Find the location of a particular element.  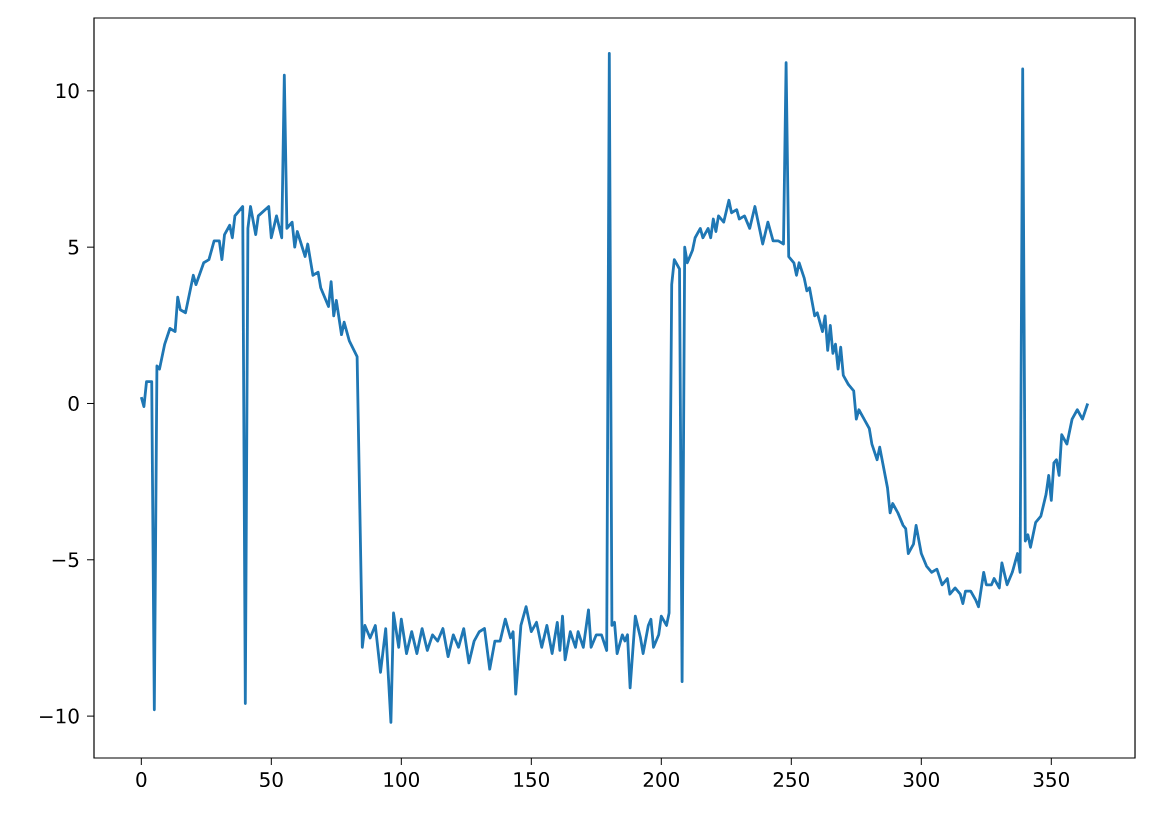

y-tick-label: 10 is located at coordinates (67, 91).